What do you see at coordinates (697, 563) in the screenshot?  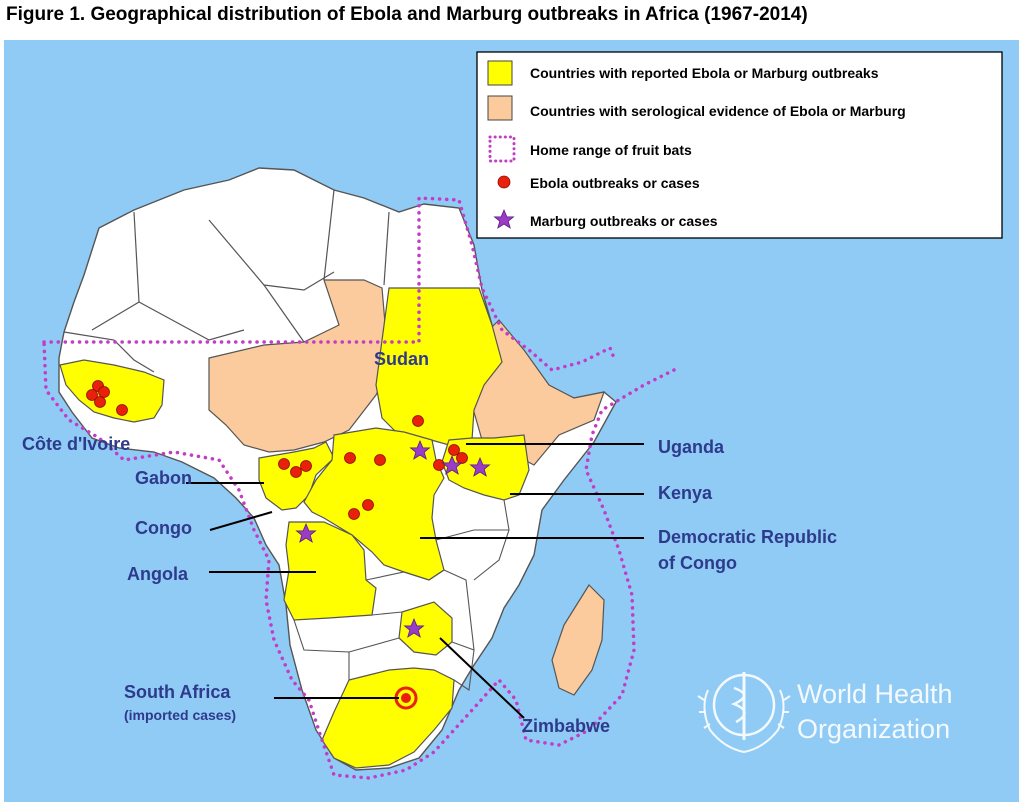 I see `label-drc-line2: of Congo` at bounding box center [697, 563].